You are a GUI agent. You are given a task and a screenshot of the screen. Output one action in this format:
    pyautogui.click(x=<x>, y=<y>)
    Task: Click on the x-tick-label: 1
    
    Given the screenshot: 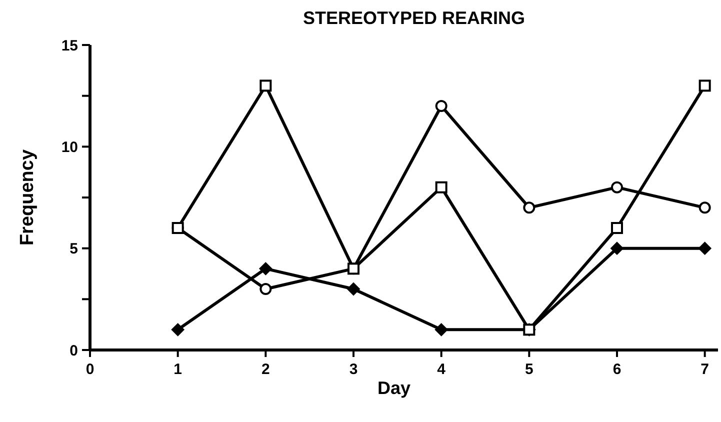 What is the action you would take?
    pyautogui.click(x=178, y=369)
    